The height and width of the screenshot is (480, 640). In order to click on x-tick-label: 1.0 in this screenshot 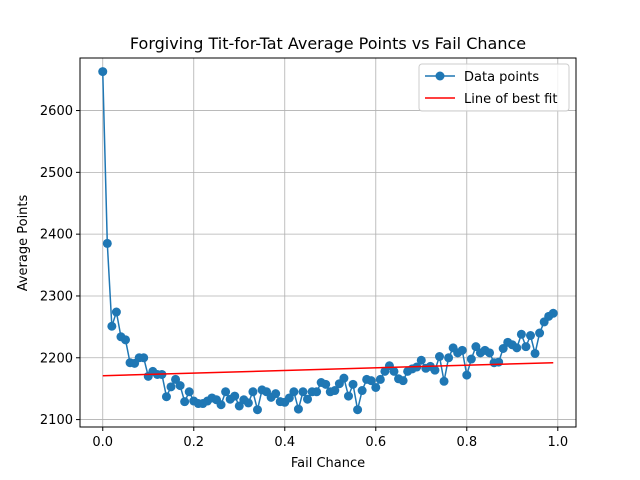, I will do `click(557, 442)`.